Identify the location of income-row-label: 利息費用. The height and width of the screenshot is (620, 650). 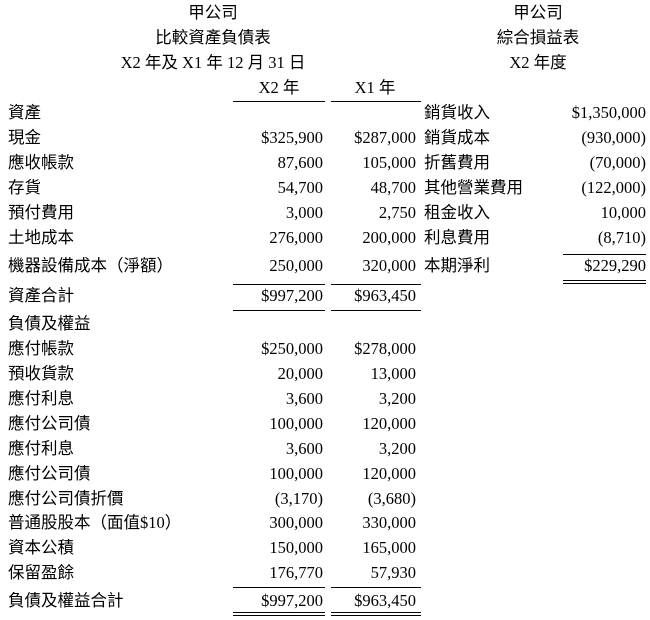
(457, 237).